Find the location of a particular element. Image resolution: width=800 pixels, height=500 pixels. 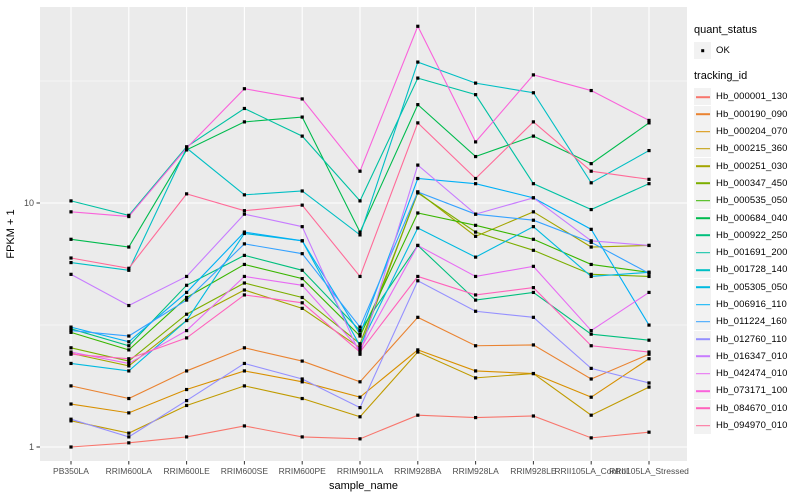

legend-item-Hb_000535_050: Hb_000535_050 is located at coordinates (746, 201).